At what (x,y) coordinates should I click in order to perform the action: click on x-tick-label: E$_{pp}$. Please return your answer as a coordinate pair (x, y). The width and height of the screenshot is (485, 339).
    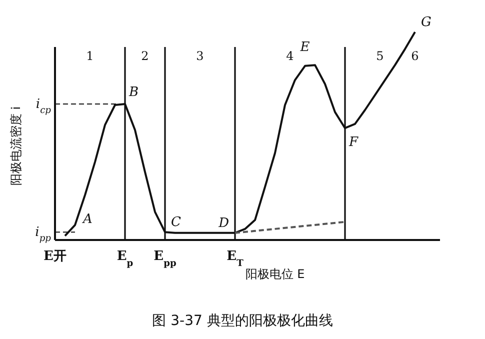
    Looking at the image, I should click on (165, 258).